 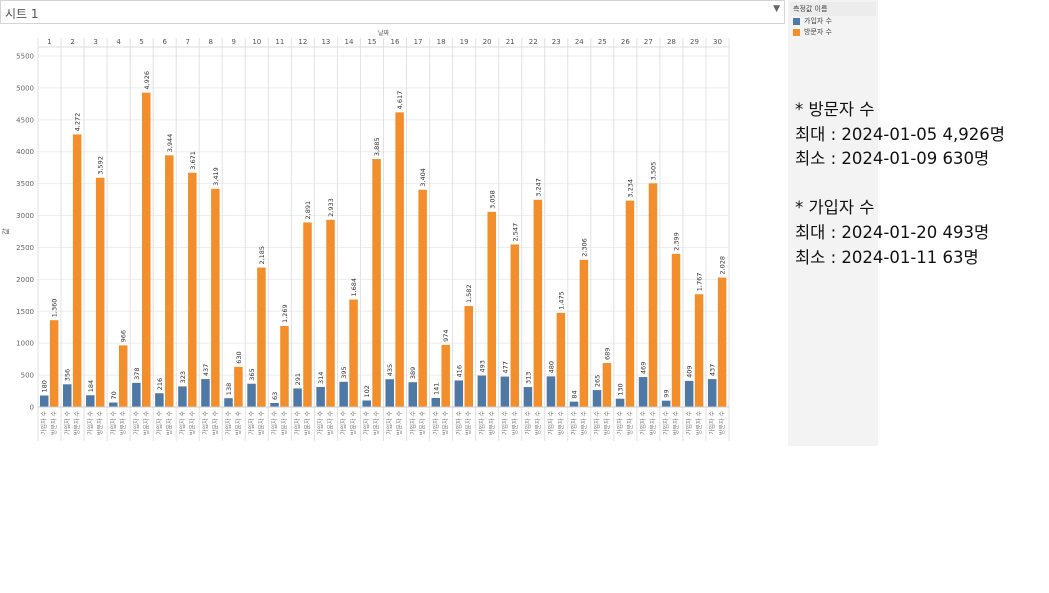 What do you see at coordinates (900, 184) in the screenshot?
I see `note-spacer` at bounding box center [900, 184].